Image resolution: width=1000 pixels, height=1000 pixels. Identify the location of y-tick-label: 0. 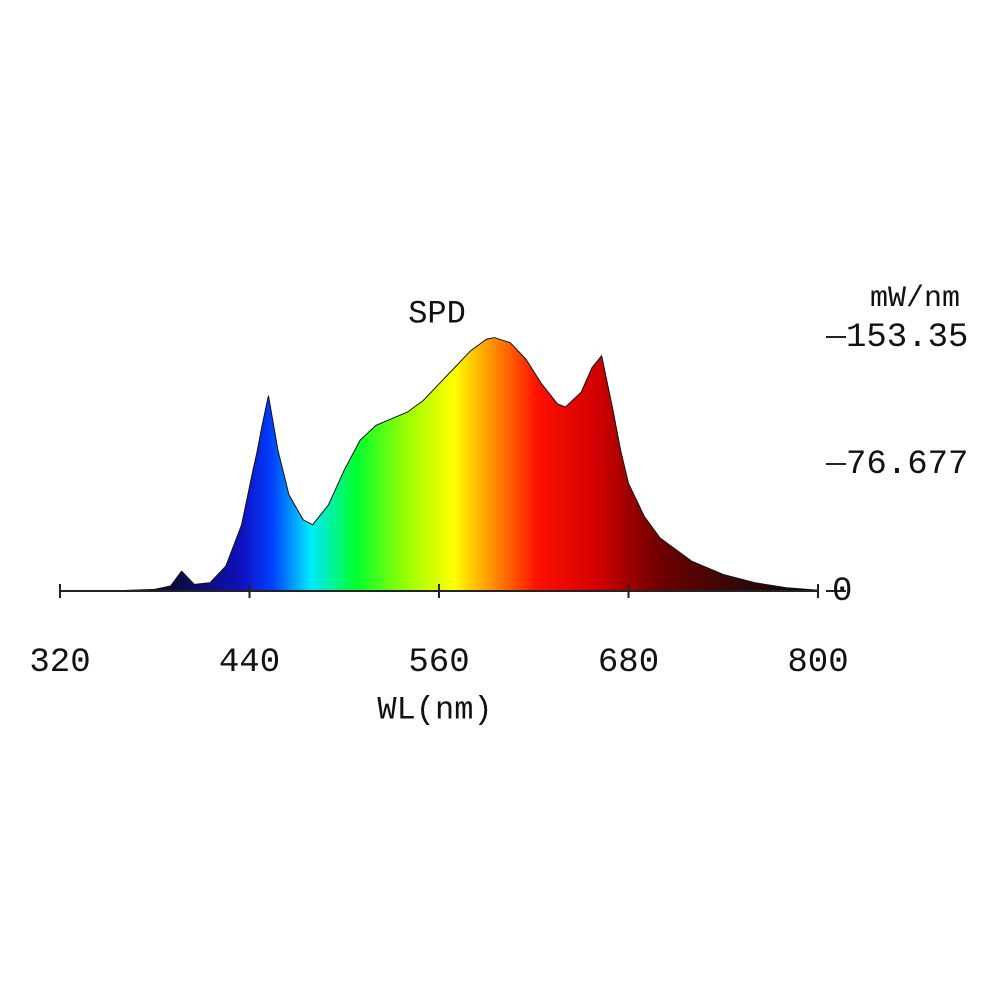
(842, 592).